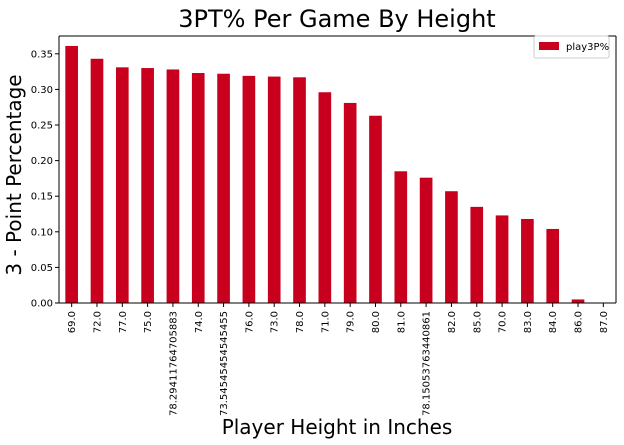 The image size is (624, 445). Describe the element at coordinates (224, 363) in the screenshot. I see `x-tick-label: 73.54545454545455` at that location.